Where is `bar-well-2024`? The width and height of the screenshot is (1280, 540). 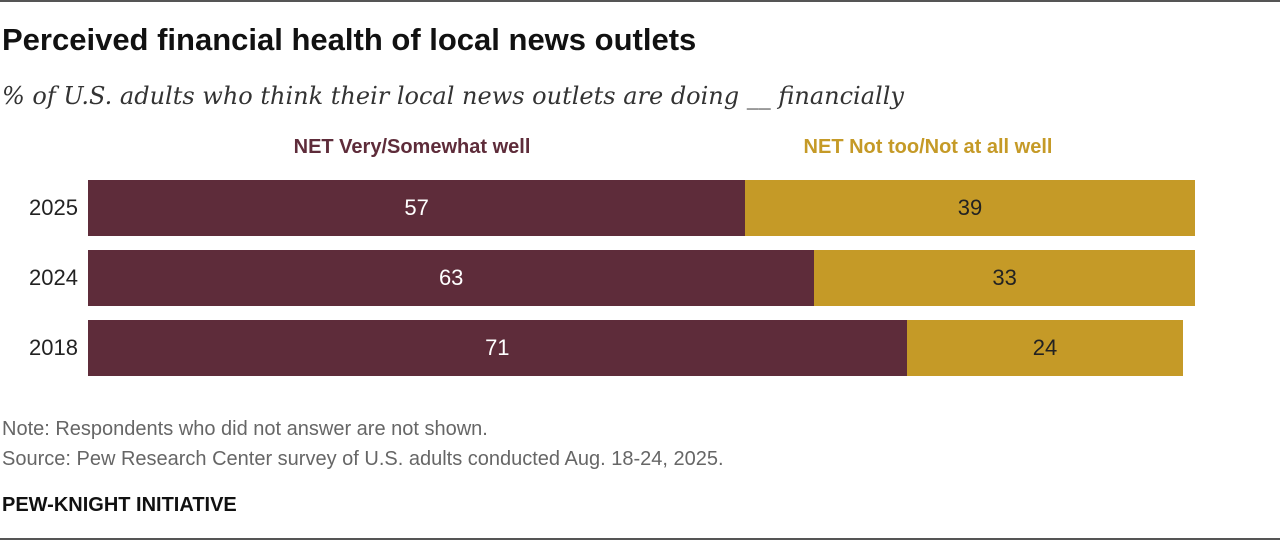 bar-well-2024 is located at coordinates (451, 278).